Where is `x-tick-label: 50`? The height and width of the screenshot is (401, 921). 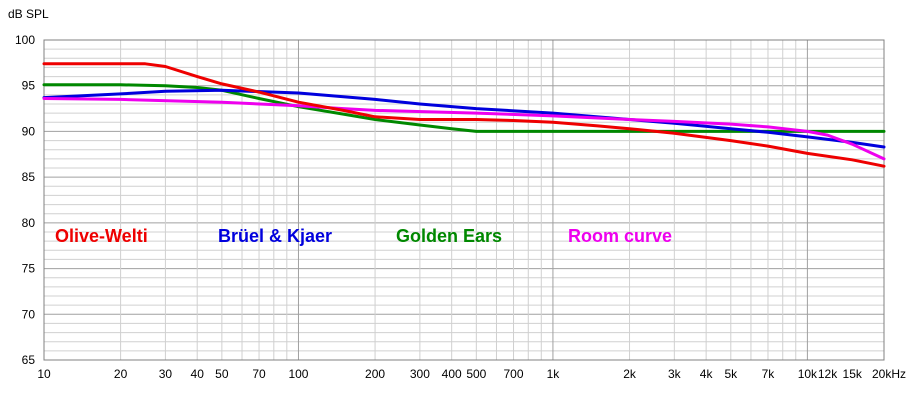
x-tick-label: 50 is located at coordinates (222, 374).